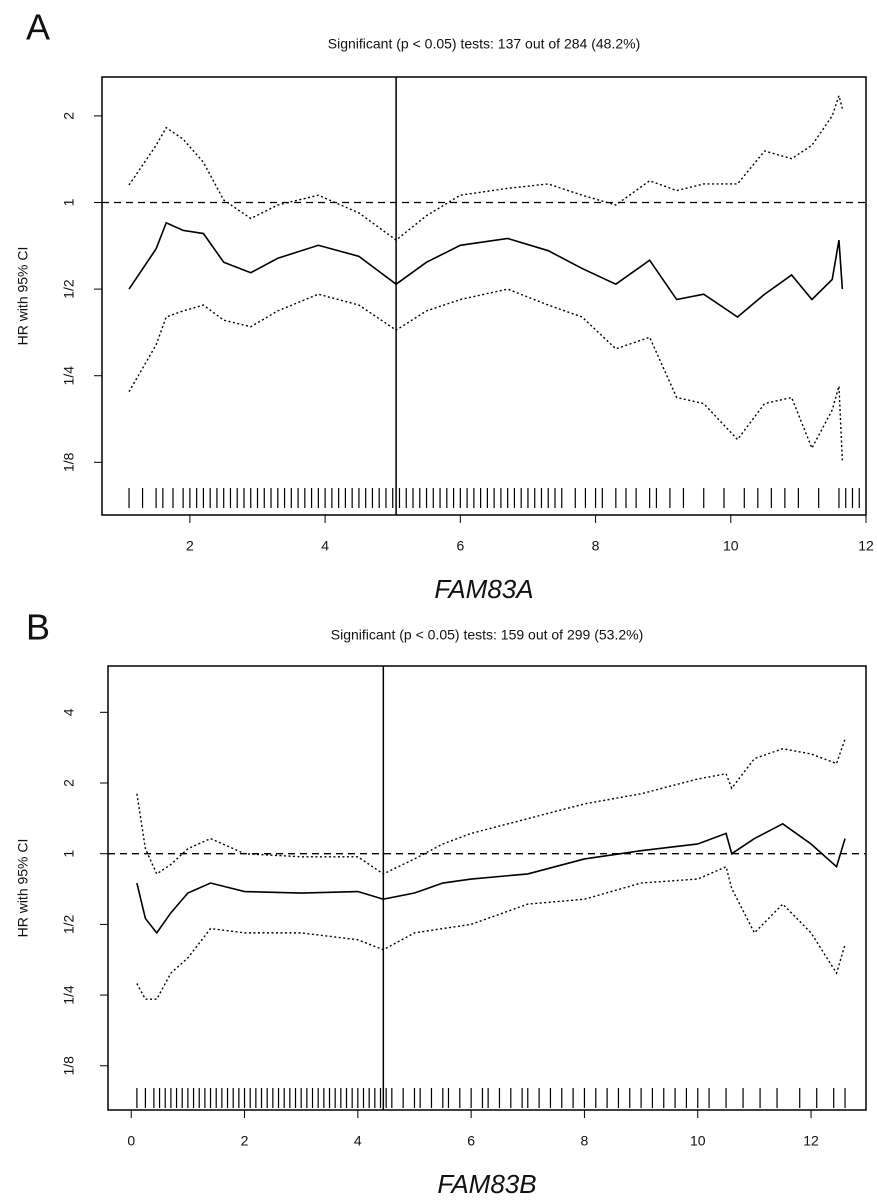  Describe the element at coordinates (483, 589) in the screenshot. I see `x-axis-label: FAM83A` at that location.